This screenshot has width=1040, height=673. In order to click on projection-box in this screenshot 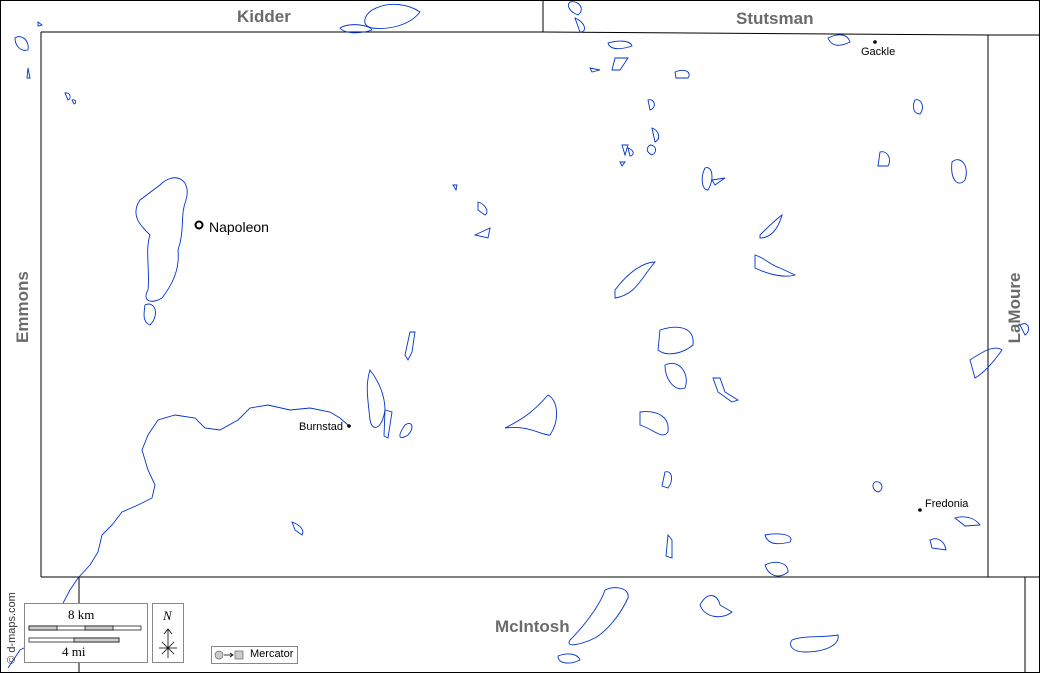, I will do `click(254, 655)`.